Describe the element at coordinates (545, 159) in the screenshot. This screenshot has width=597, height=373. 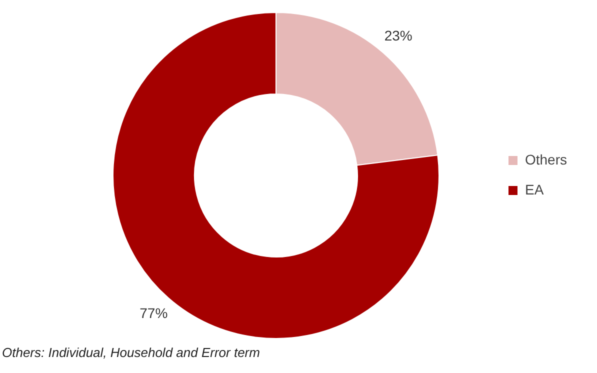
I see `legend-label: Others` at that location.